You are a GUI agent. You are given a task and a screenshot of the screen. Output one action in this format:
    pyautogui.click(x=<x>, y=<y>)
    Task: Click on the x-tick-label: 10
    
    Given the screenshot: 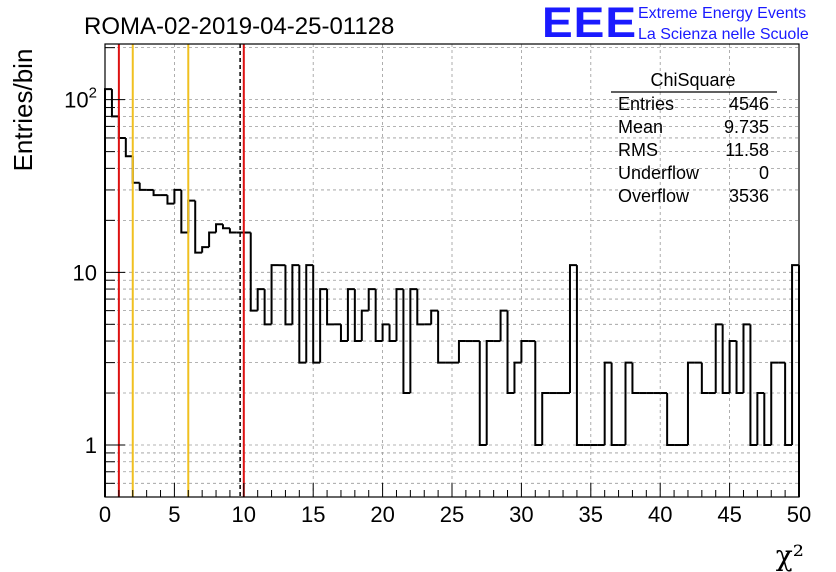 What is the action you would take?
    pyautogui.click(x=244, y=514)
    